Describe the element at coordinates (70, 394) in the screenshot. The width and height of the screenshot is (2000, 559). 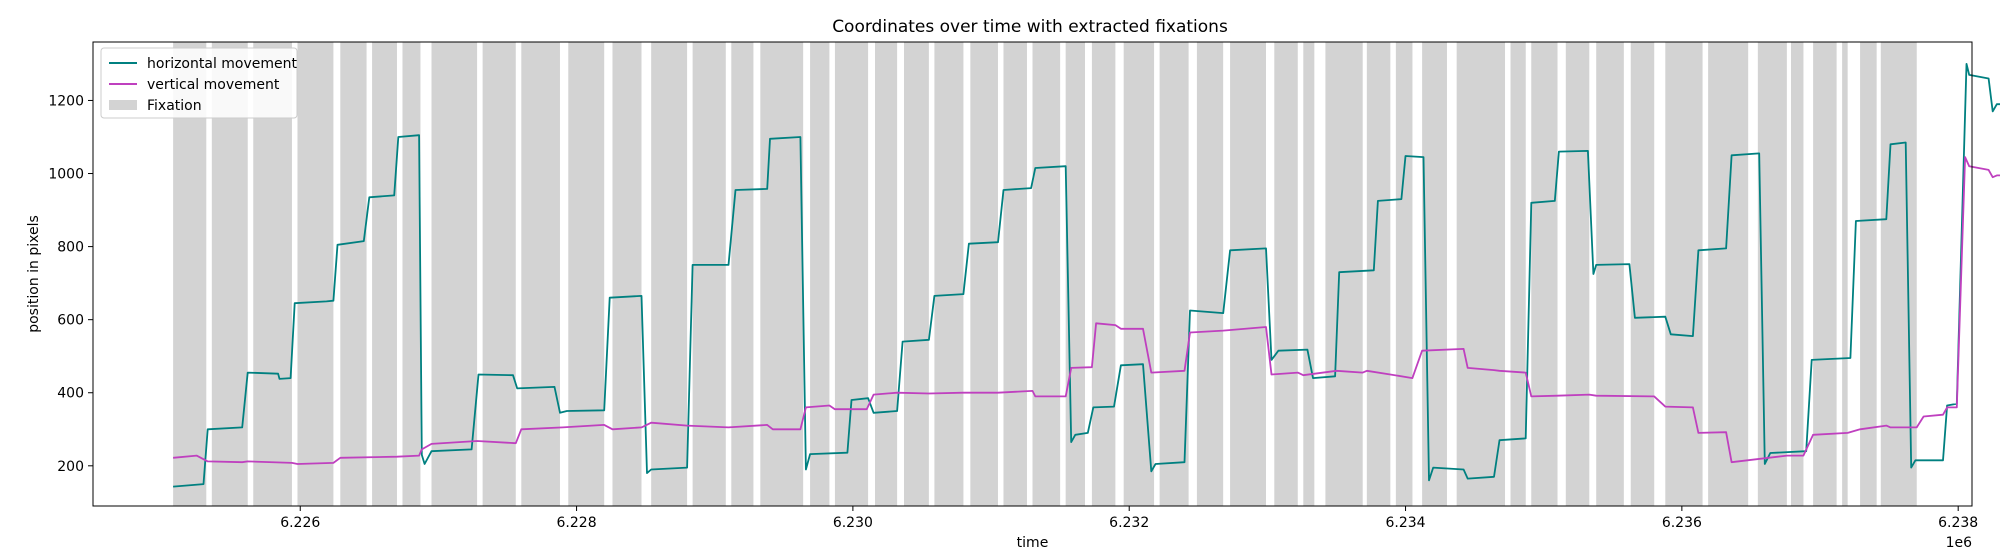
I see `y-tick-label-1: 400` at that location.